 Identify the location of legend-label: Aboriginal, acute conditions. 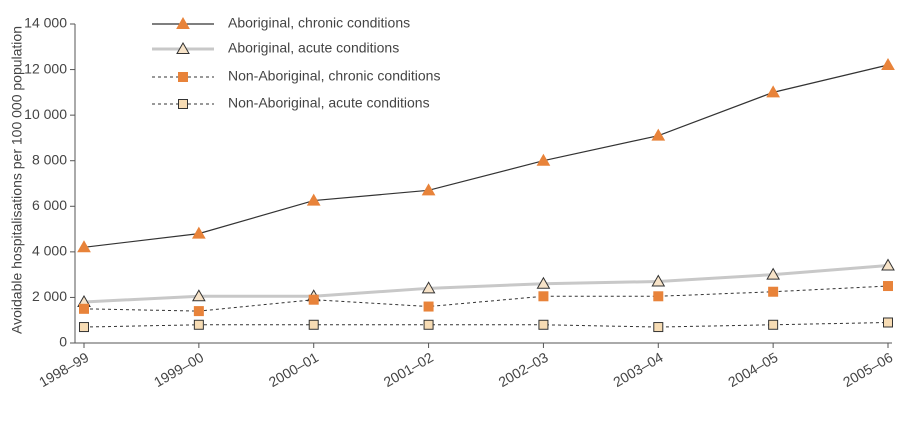
(313, 48).